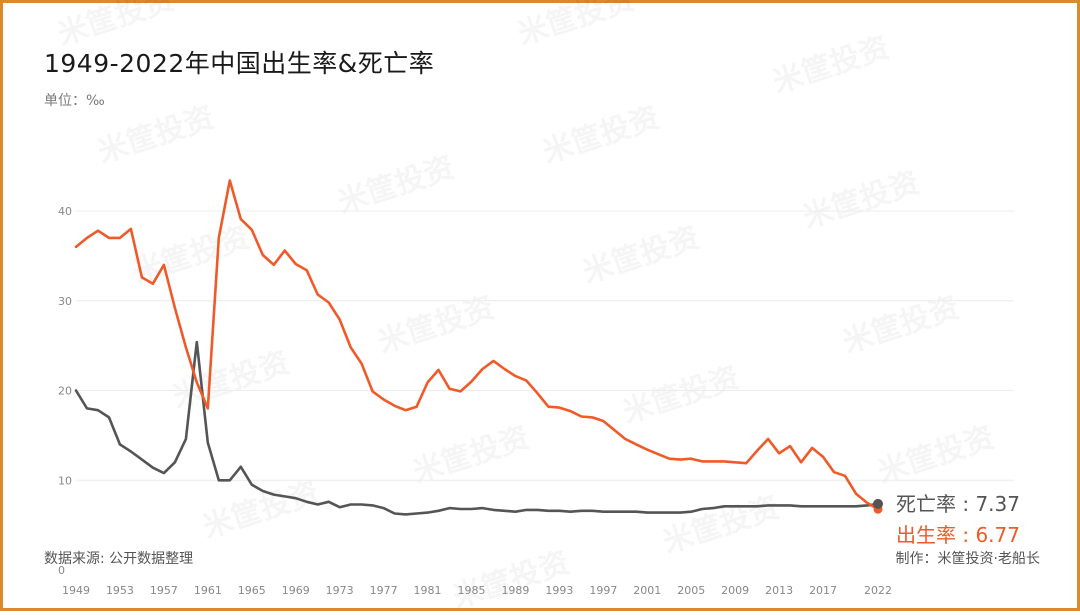 Image resolution: width=1080 pixels, height=616 pixels. What do you see at coordinates (384, 590) in the screenshot?
I see `x-tick-label: 1977` at bounding box center [384, 590].